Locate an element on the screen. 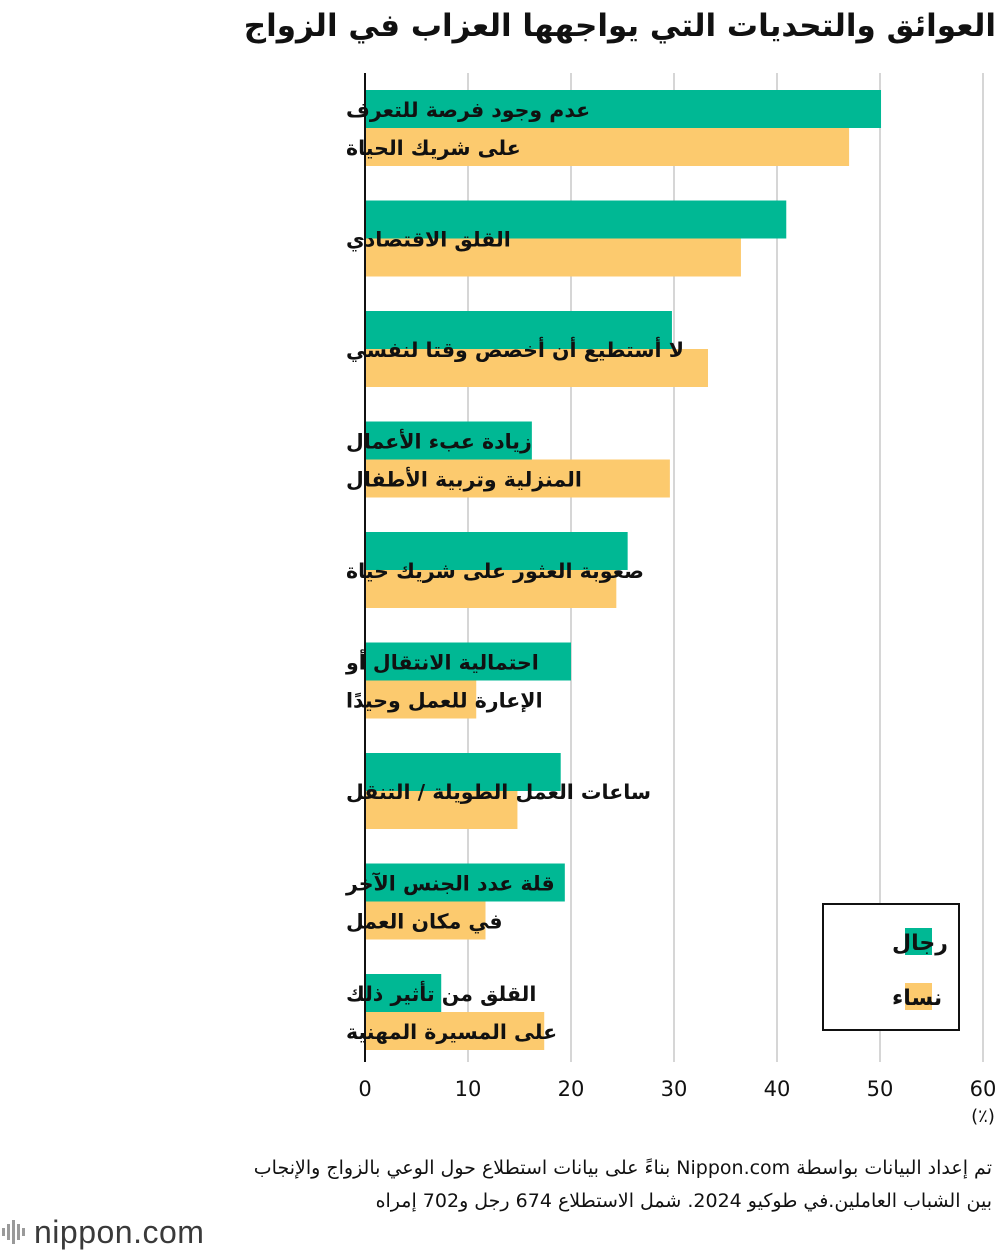  category-label-line: على شريك الحياة is located at coordinates (433, 148).